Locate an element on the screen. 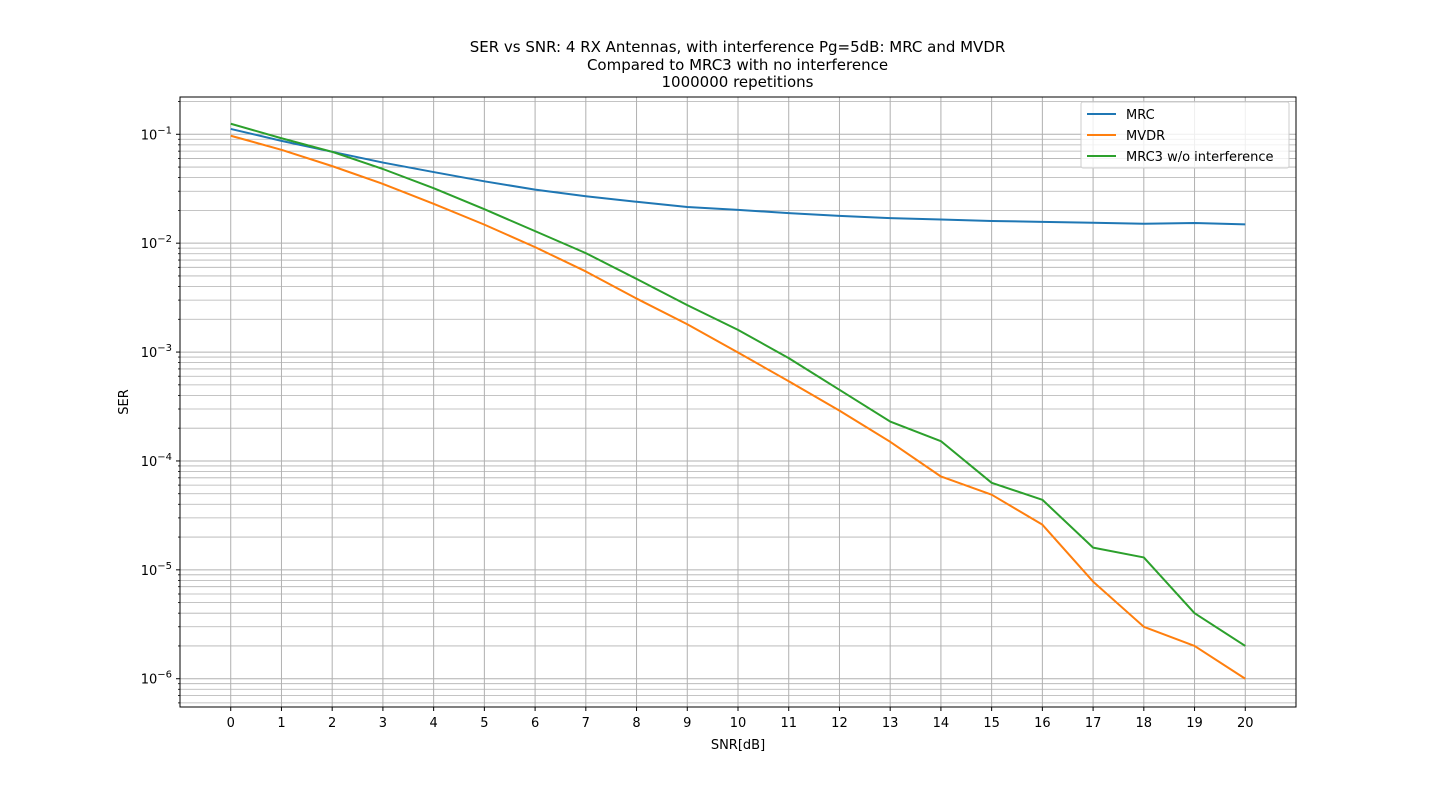 The image size is (1440, 796). x-tick-label: 6 is located at coordinates (535, 723).